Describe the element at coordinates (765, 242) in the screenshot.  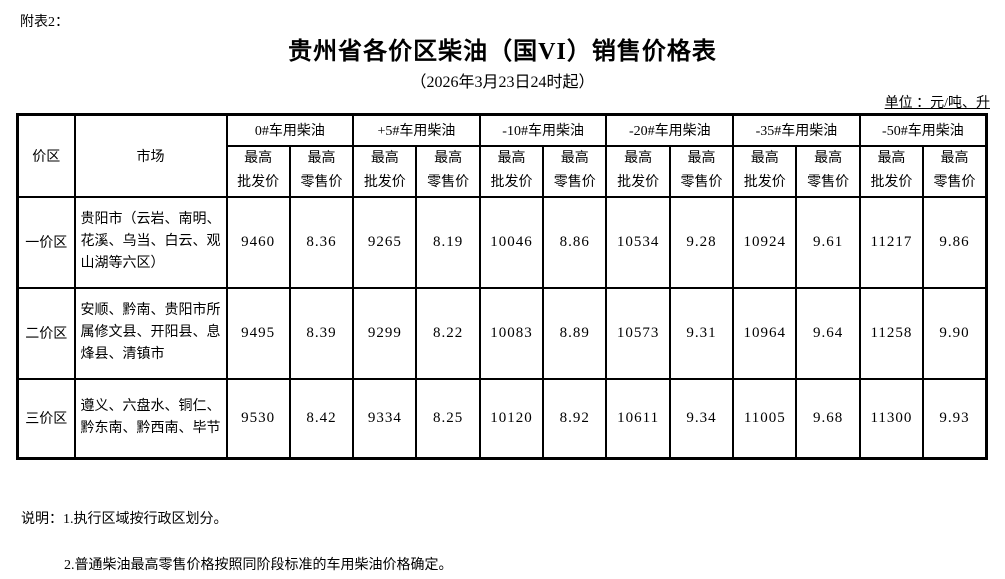
I see `price-cell: 10924` at that location.